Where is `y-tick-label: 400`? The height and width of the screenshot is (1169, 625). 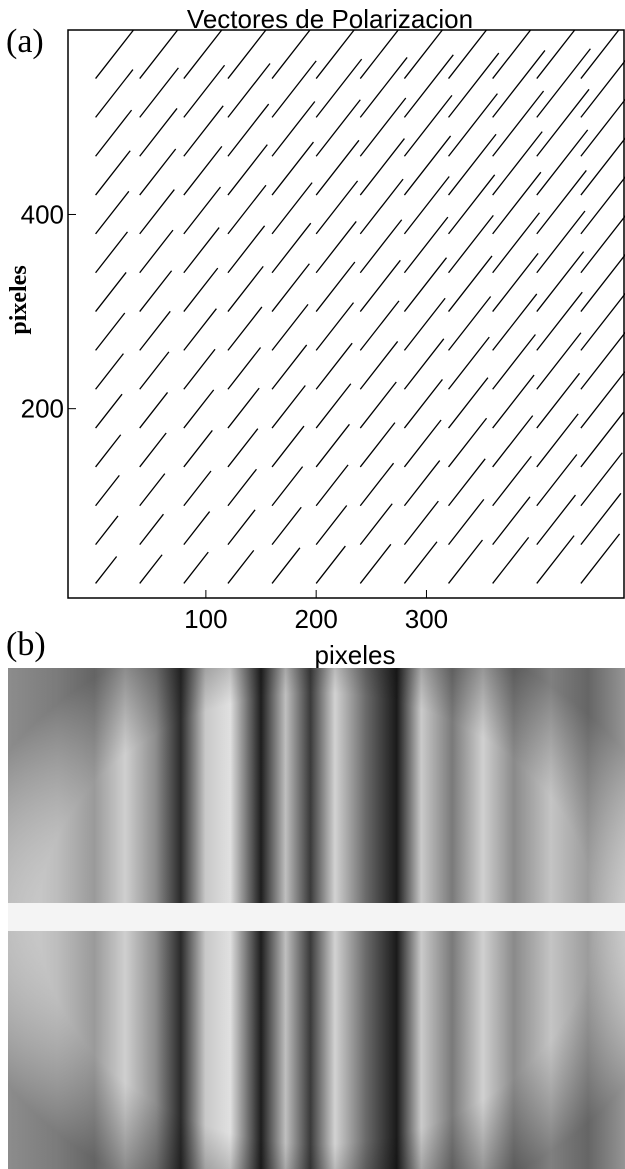 y-tick-label: 400 is located at coordinates (42, 214).